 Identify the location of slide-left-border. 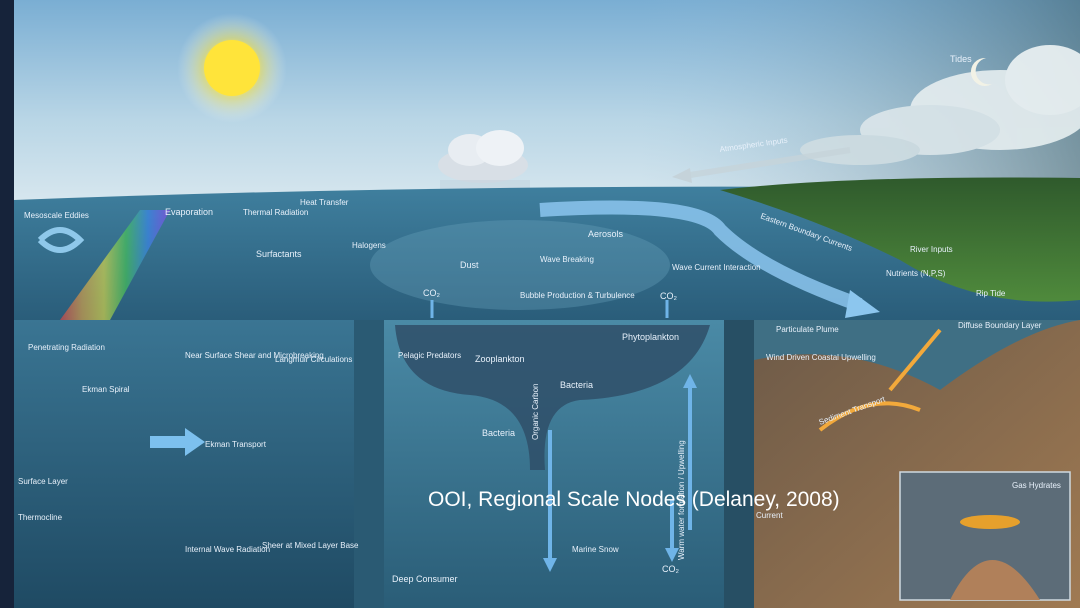
(7, 304).